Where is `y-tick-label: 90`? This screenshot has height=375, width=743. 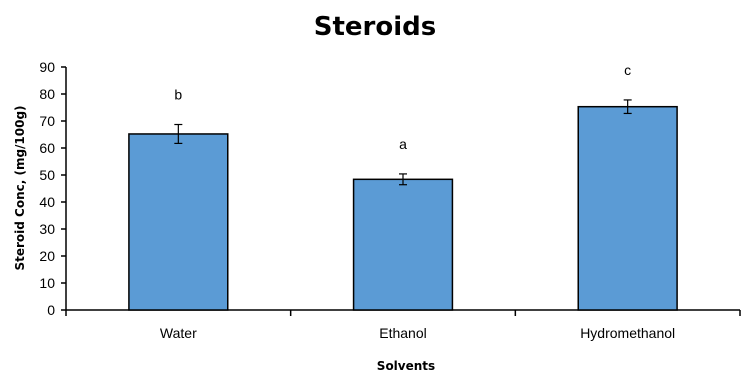
y-tick-label: 90 is located at coordinates (47, 67).